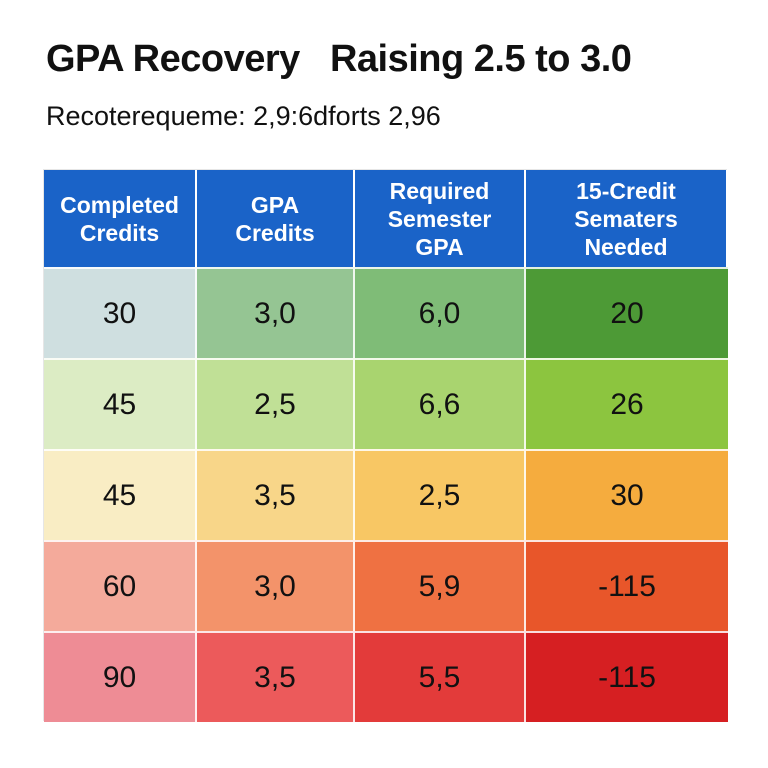  Describe the element at coordinates (627, 312) in the screenshot. I see `table-cell: 20` at that location.